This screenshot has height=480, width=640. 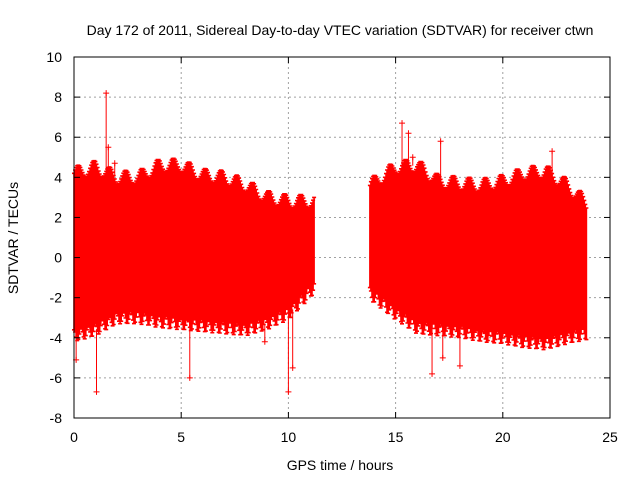 What do you see at coordinates (181, 437) in the screenshot?
I see `x-tick-label: 5` at bounding box center [181, 437].